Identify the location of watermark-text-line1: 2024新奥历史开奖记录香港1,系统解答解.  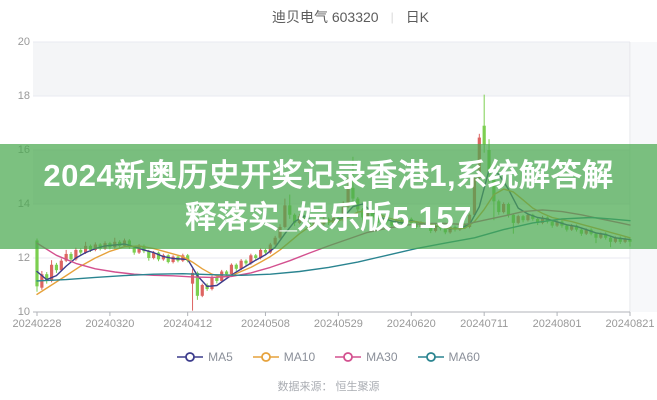
(328, 175).